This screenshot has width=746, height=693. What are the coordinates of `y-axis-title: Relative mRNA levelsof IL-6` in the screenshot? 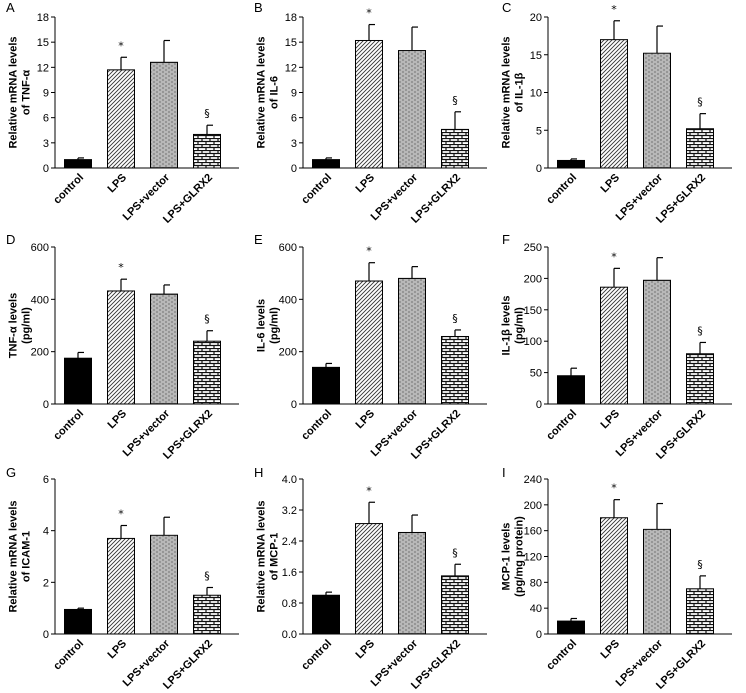 It's located at (268, 92).